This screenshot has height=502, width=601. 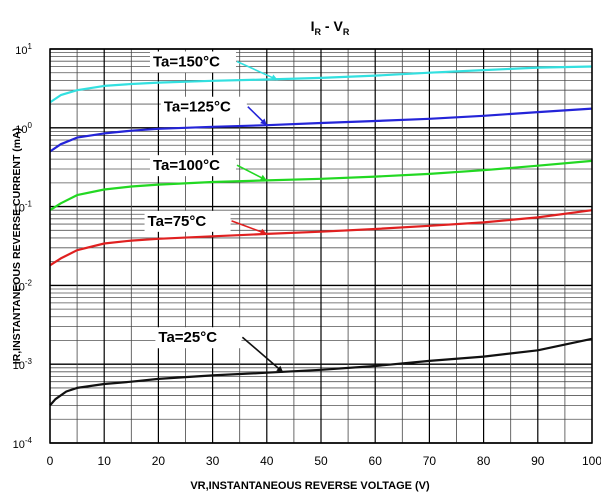 I want to click on series-label-1: Ta=125°C, so click(x=197, y=107).